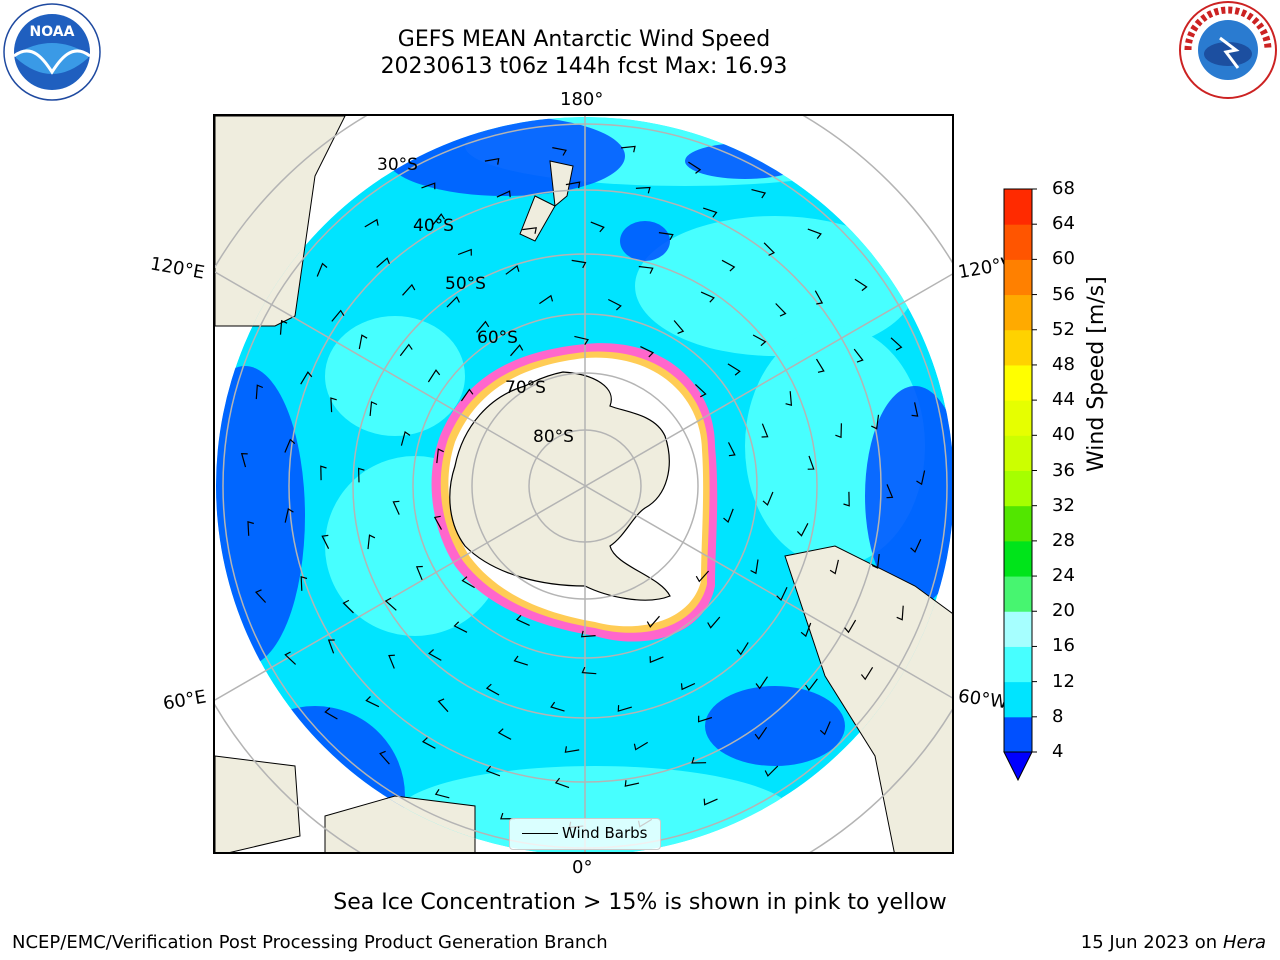 This screenshot has width=1280, height=960. What do you see at coordinates (553, 437) in the screenshot?
I see `lat-label-80s: 80°S` at bounding box center [553, 437].